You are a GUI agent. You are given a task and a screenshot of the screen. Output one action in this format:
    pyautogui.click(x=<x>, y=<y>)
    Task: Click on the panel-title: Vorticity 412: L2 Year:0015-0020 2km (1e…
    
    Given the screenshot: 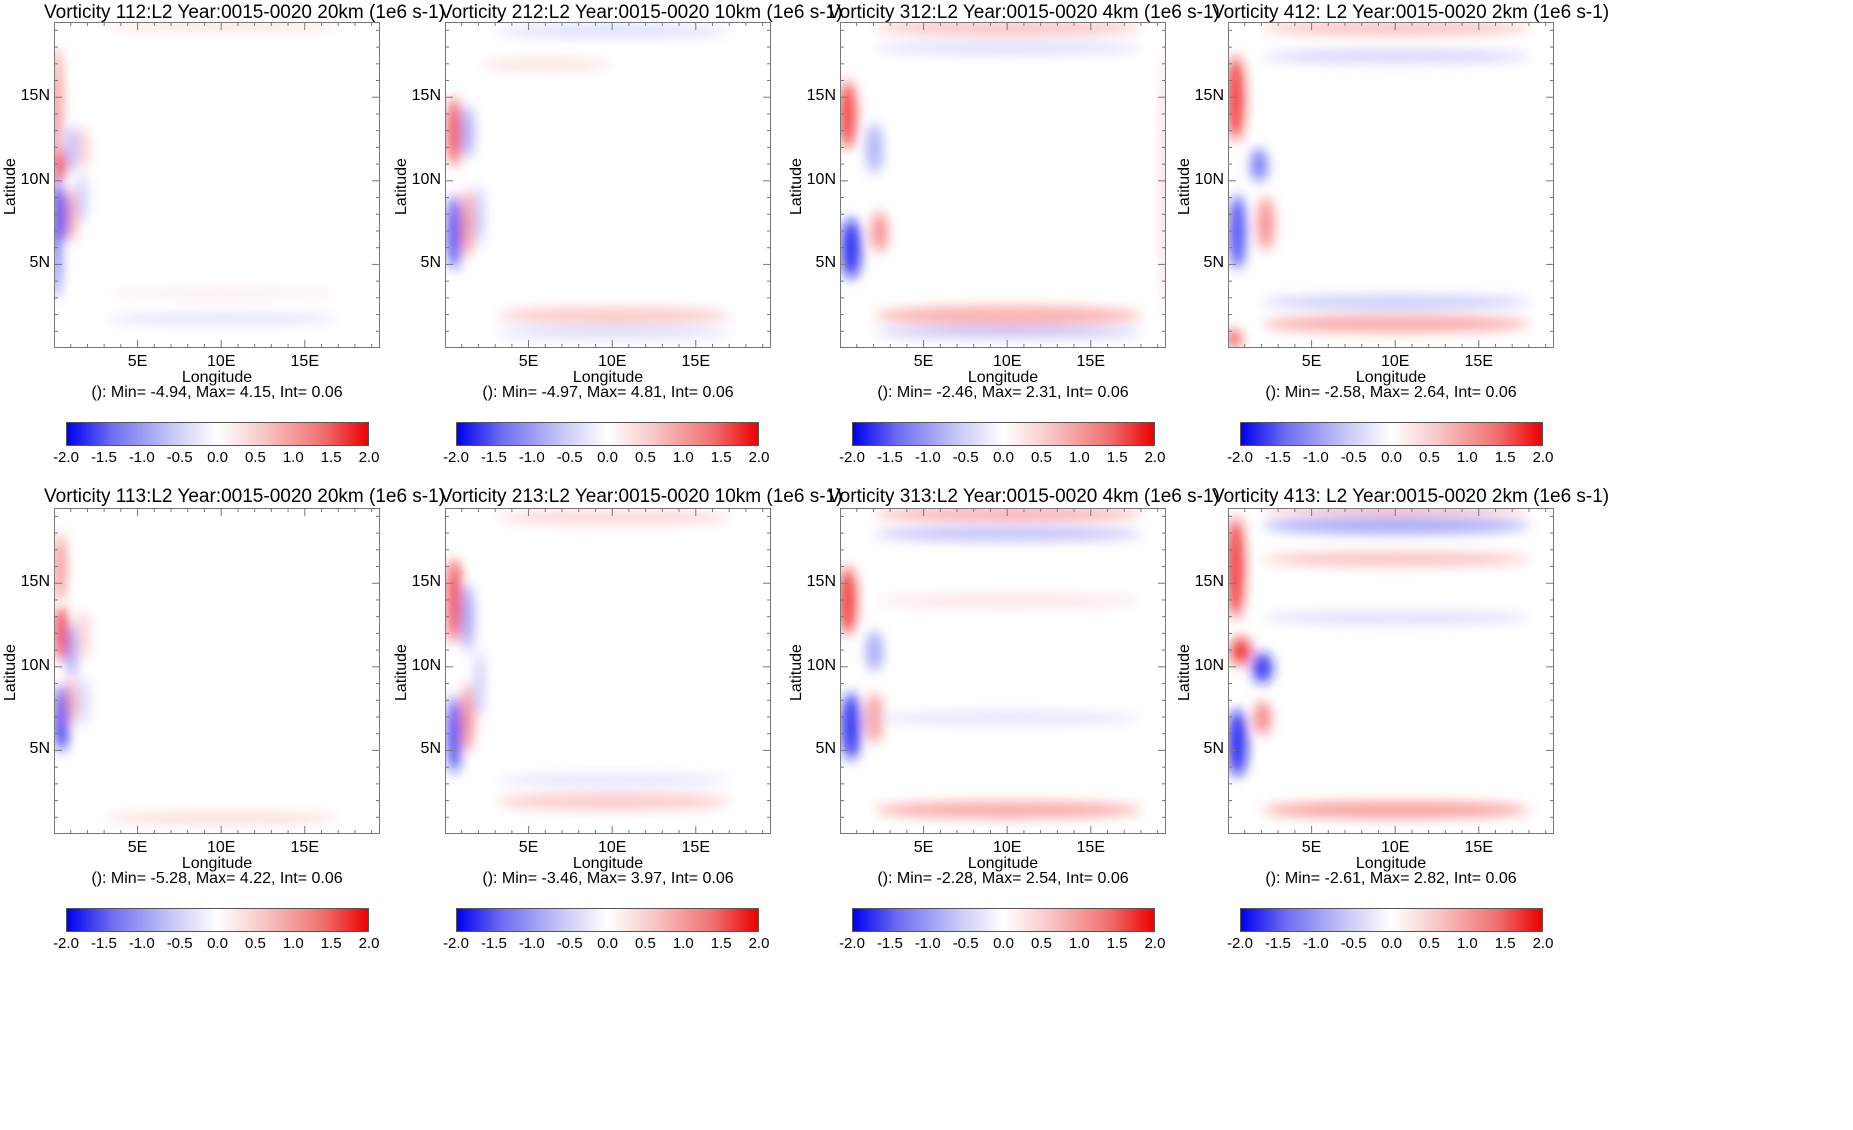 What is the action you would take?
    pyautogui.click(x=1411, y=12)
    